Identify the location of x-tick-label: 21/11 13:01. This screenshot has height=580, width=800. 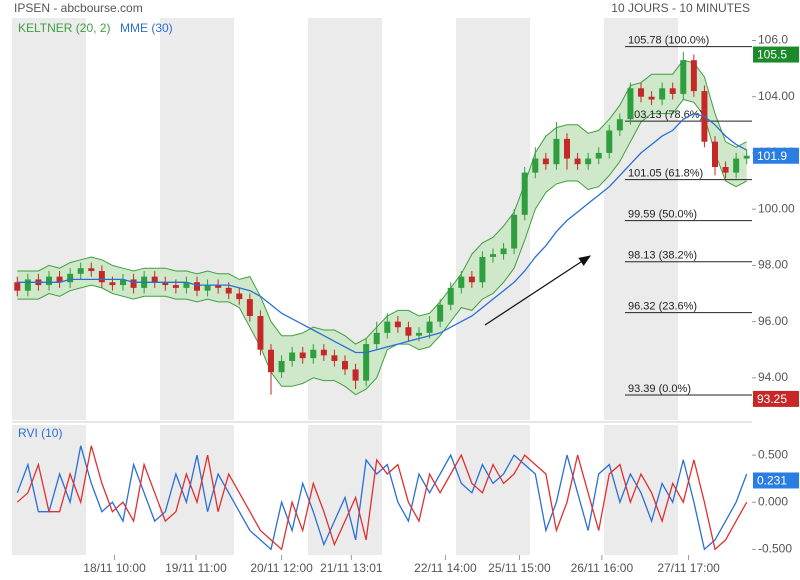
(351, 568).